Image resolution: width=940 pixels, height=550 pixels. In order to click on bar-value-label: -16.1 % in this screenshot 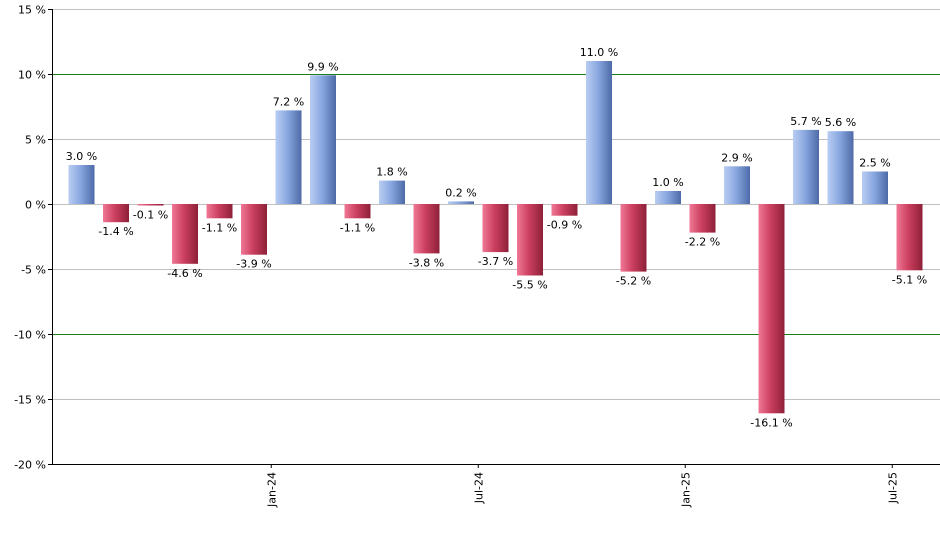, I will do `click(771, 422)`.